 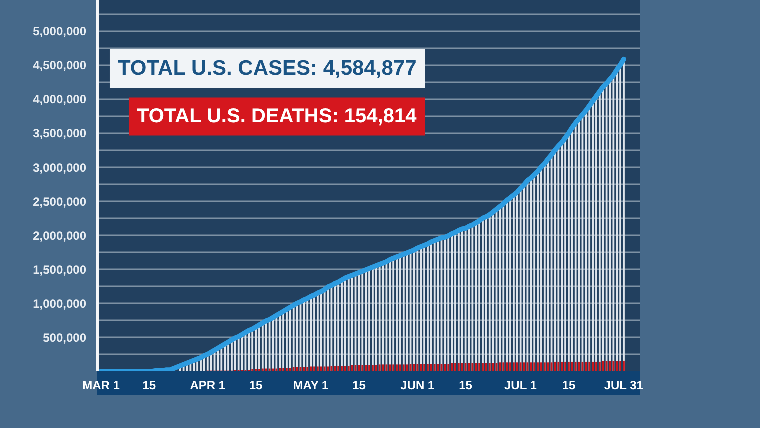 I want to click on x-tick-label: JUL 31, so click(x=624, y=385).